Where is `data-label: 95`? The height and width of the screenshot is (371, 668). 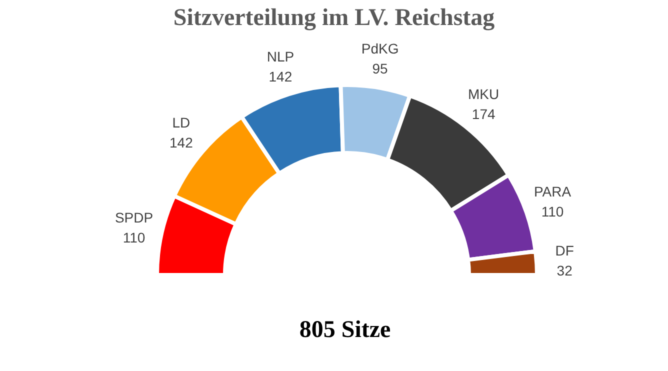 data-label: 95 is located at coordinates (380, 68).